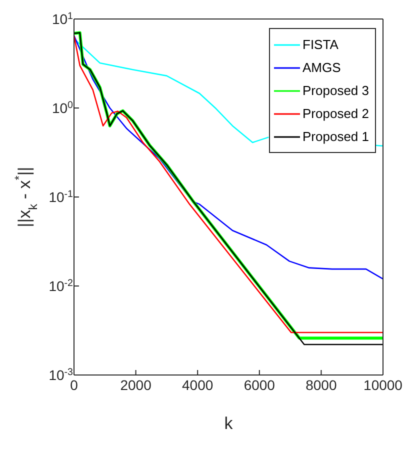 This screenshot has height=451, width=407. Describe the element at coordinates (62, 18) in the screenshot. I see `y-tick-label: 10$^{1}$` at that location.